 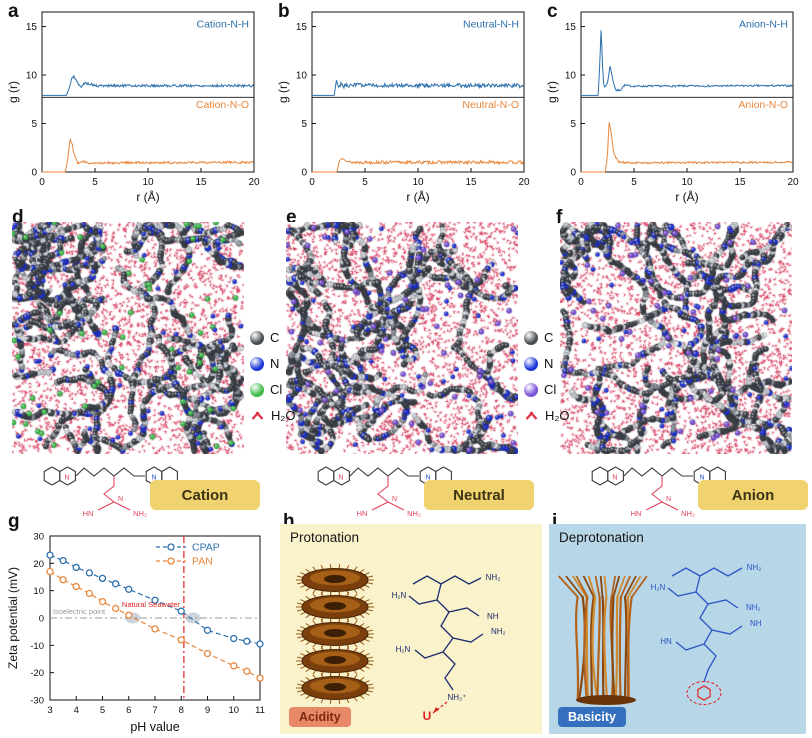 What do you see at coordinates (151, 604) in the screenshot?
I see `svg-text: Natural Seawater` at bounding box center [151, 604].